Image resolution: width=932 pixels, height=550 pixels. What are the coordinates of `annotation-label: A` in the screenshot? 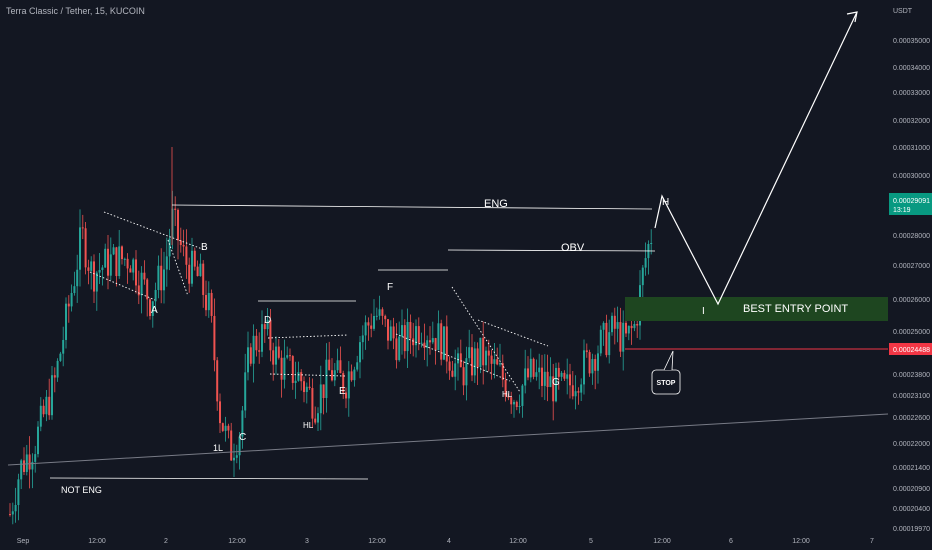 It's located at (154, 310).